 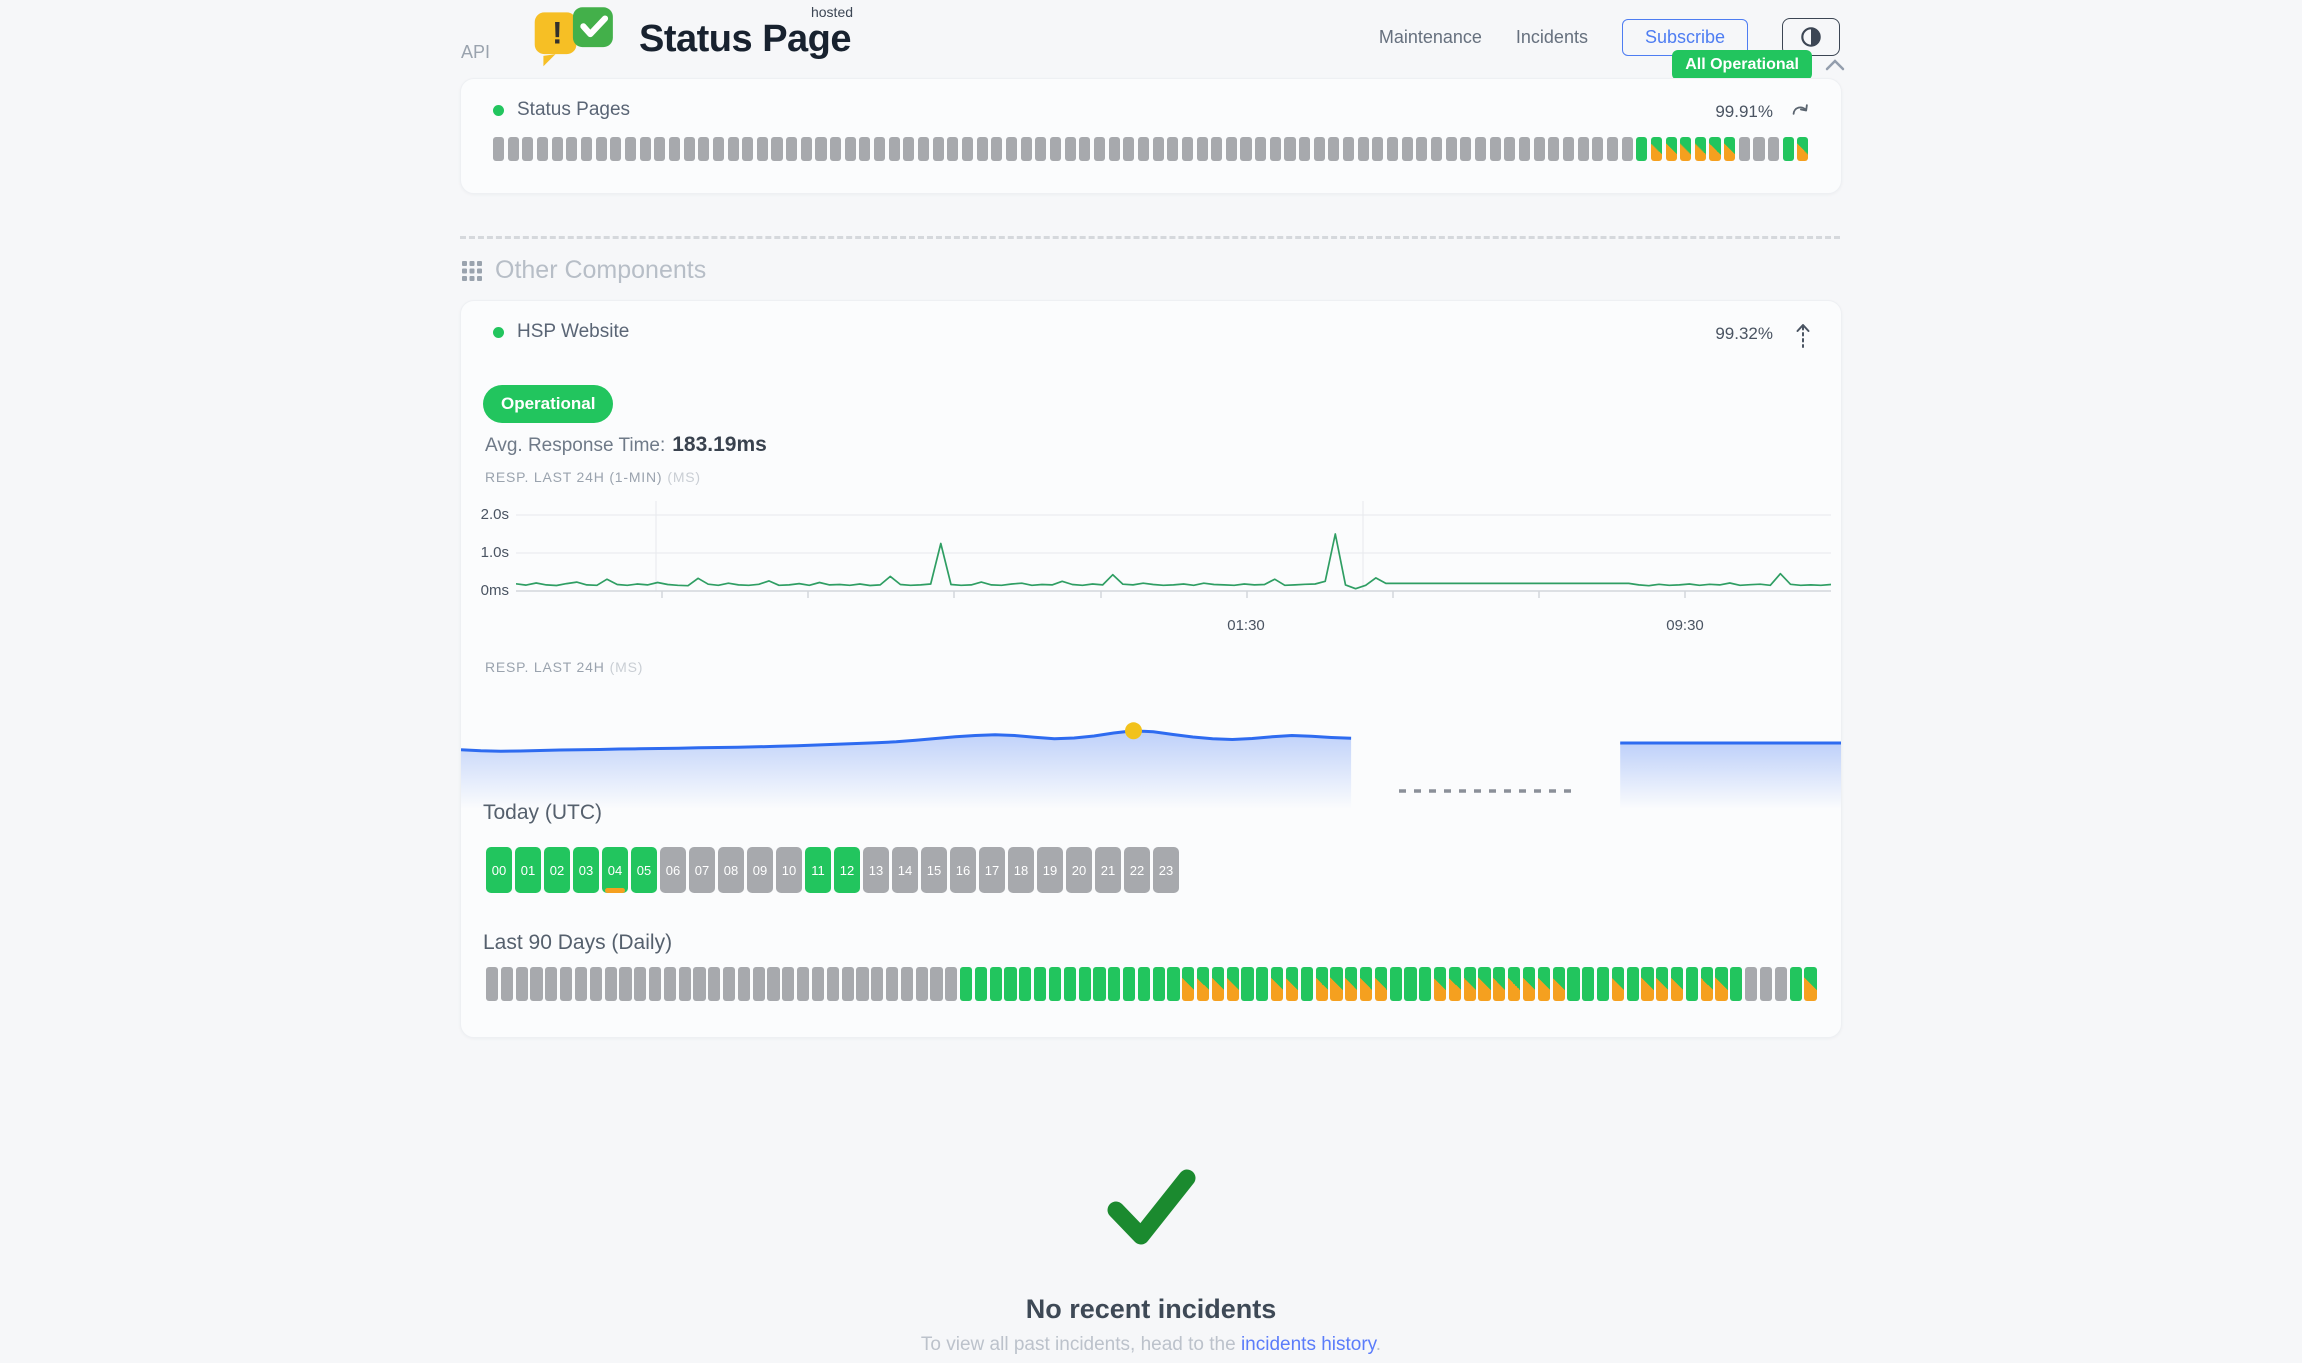 What do you see at coordinates (1050, 870) in the screenshot?
I see `hour-block: 19` at bounding box center [1050, 870].